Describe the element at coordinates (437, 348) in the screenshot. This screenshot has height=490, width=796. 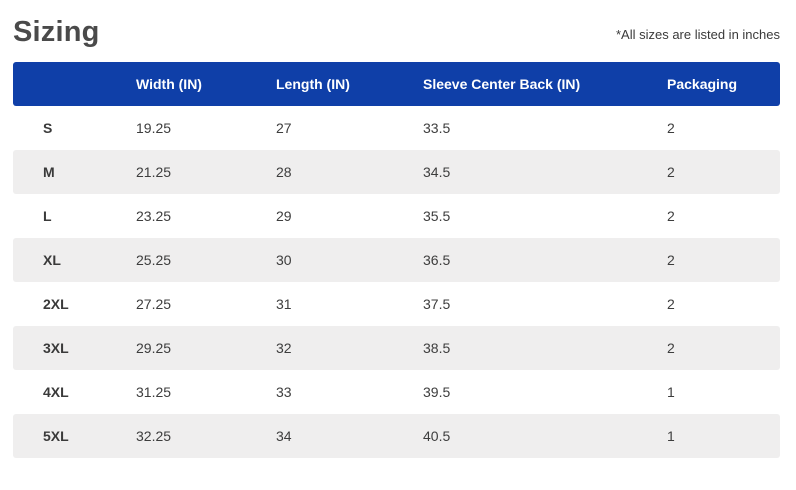
I see `sleeve-cell: 38.5` at that location.